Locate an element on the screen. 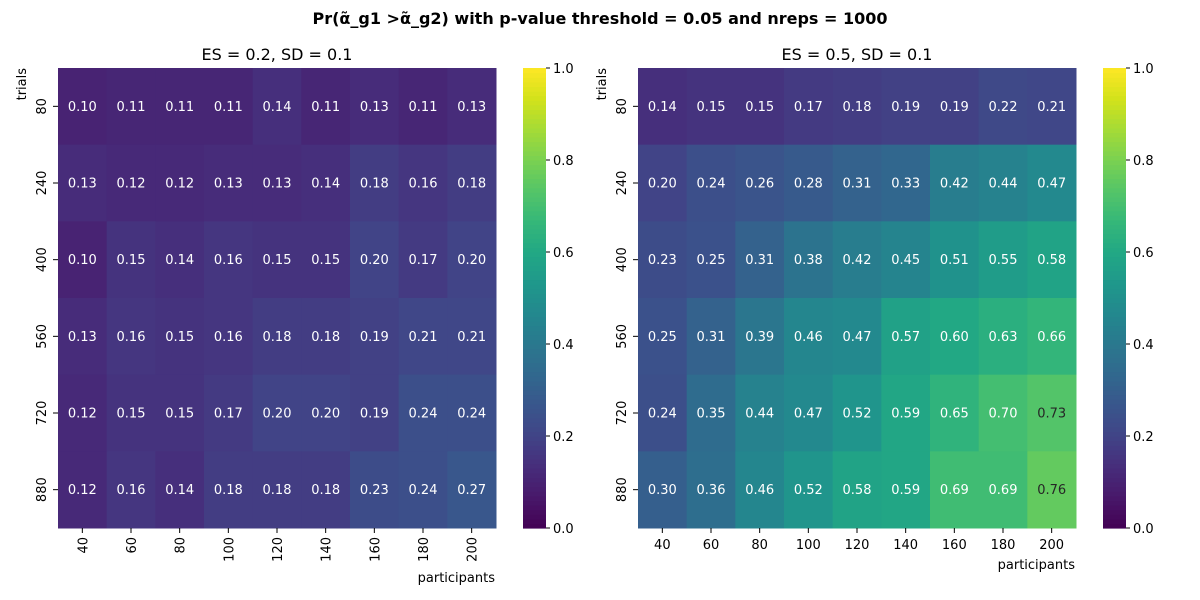 This screenshot has height=600, width=1200. x-tick-label: 80 is located at coordinates (759, 545).